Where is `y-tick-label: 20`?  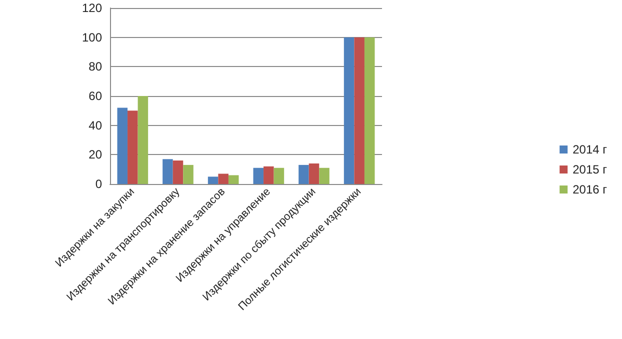 y-tick-label: 20 is located at coordinates (95, 155).